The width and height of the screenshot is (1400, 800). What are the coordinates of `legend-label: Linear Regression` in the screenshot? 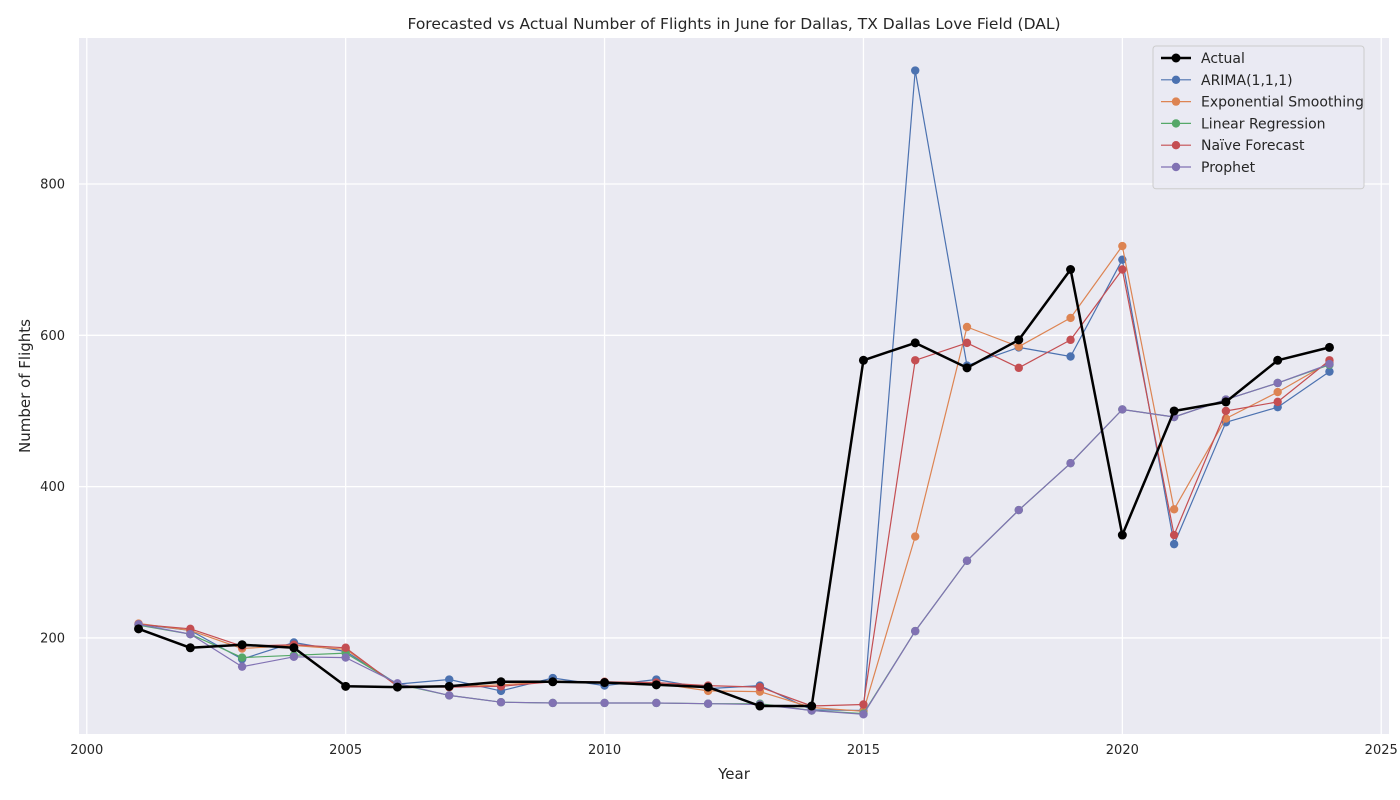 It's located at (1263, 124).